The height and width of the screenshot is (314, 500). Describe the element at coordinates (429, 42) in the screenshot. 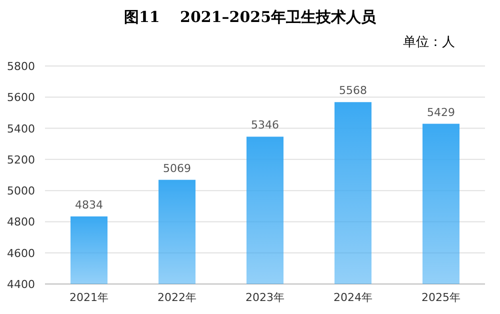

I see `chart-subtitle: 单位：人` at that location.